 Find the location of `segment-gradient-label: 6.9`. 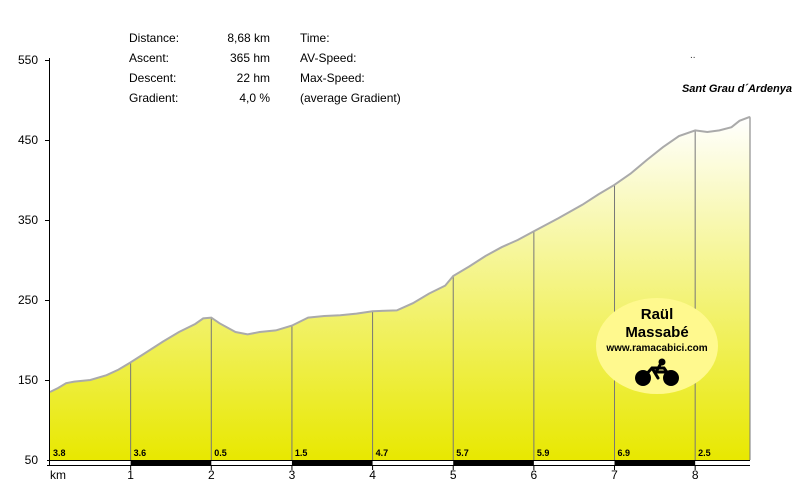

segment-gradient-label: 6.9 is located at coordinates (624, 453).